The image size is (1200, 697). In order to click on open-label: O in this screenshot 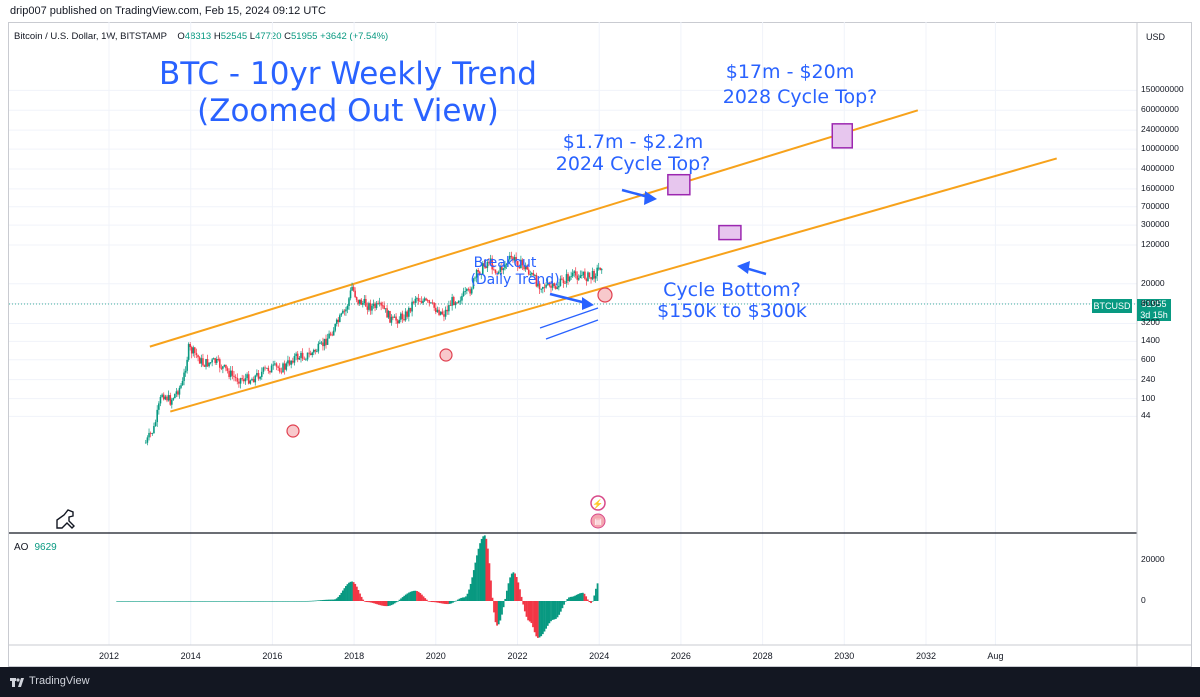, I will do `click(181, 36)`.